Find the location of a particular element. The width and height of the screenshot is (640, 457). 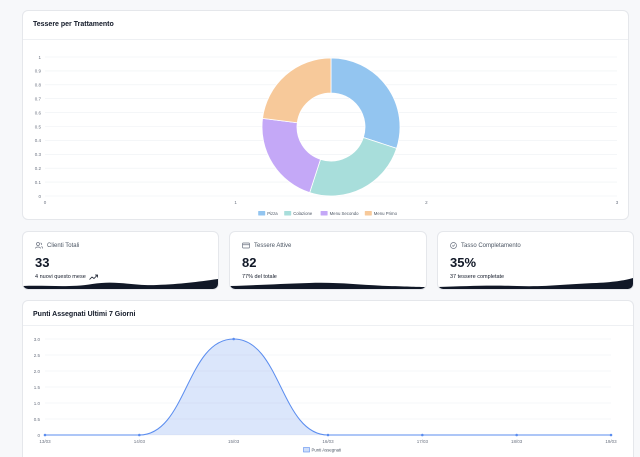

x-tick-label: 16/03 is located at coordinates (328, 441).